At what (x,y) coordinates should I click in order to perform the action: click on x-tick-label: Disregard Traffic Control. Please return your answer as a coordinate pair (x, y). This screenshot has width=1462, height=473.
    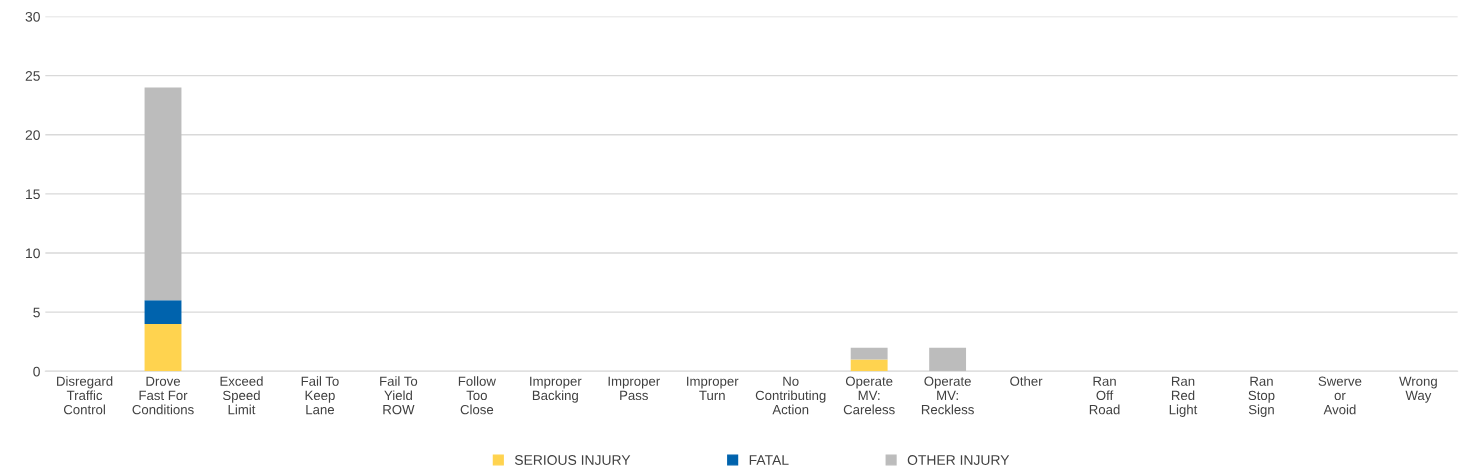
    Looking at the image, I should click on (85, 395).